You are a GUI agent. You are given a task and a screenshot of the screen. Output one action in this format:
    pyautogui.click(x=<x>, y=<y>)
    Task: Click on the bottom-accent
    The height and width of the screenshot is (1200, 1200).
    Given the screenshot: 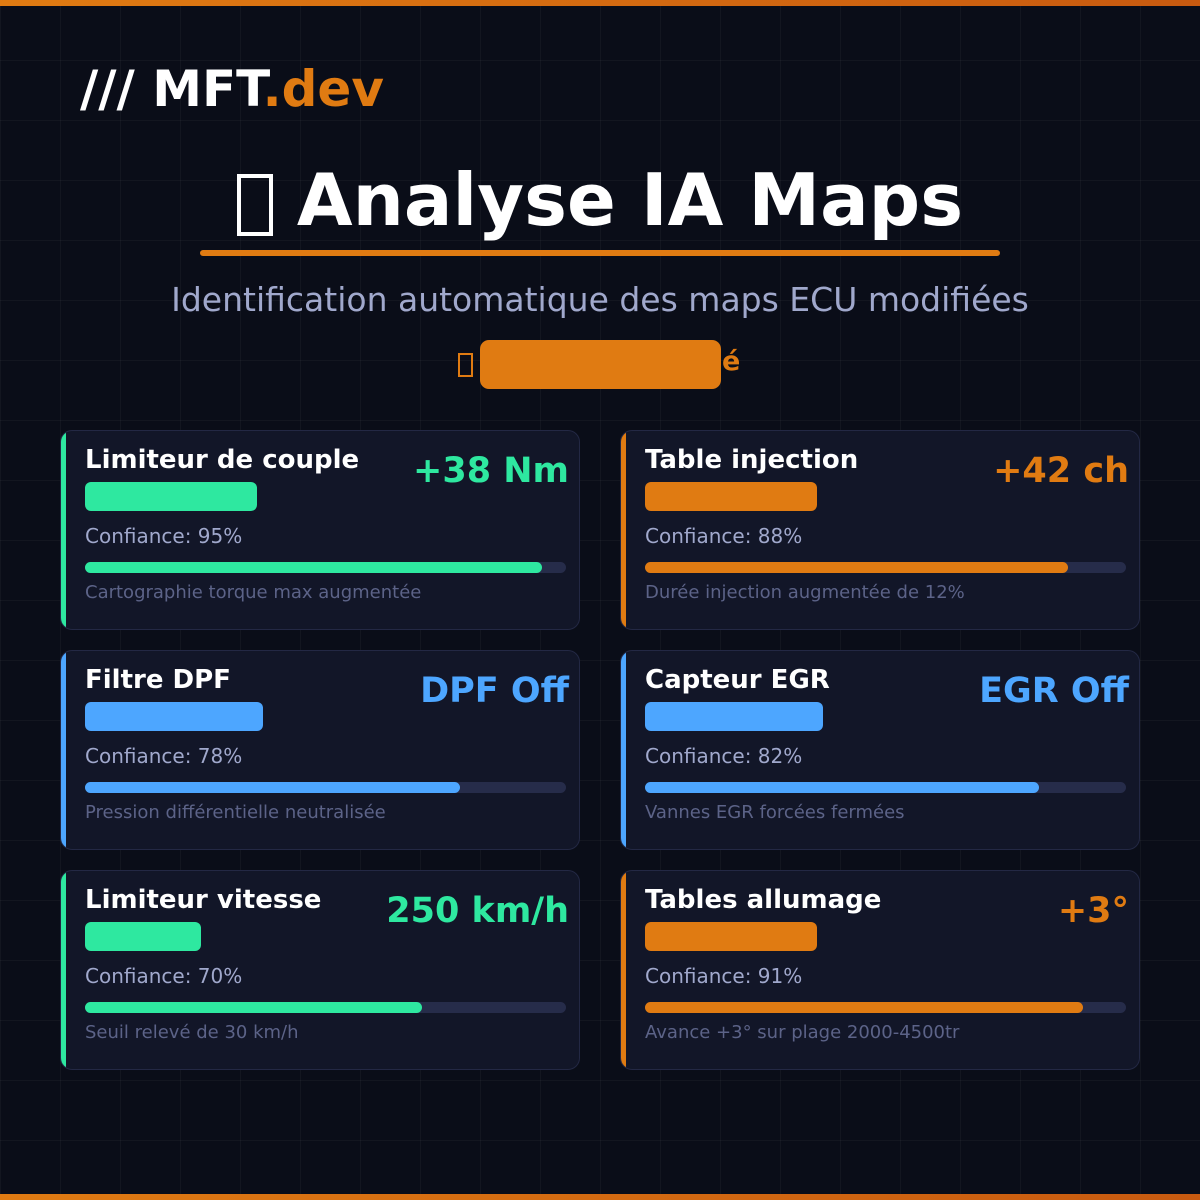 What is the action you would take?
    pyautogui.click(x=600, y=1197)
    